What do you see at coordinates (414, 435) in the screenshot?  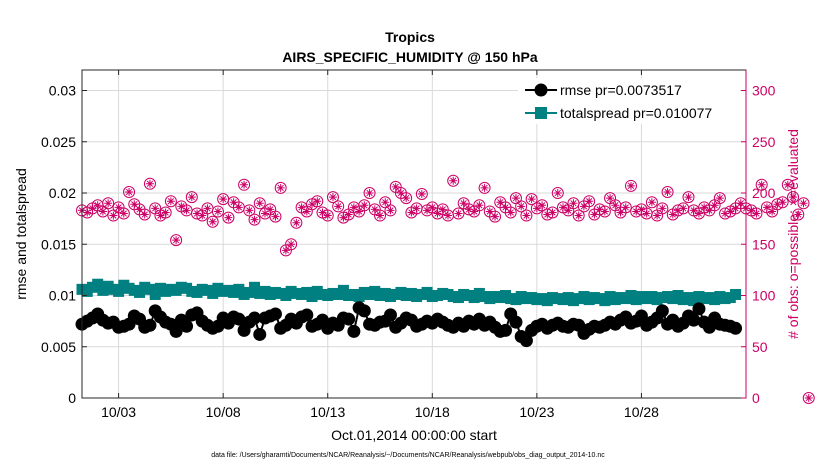 I see `x-axis-label: Oct.01,2014 00:00:00 start` at bounding box center [414, 435].